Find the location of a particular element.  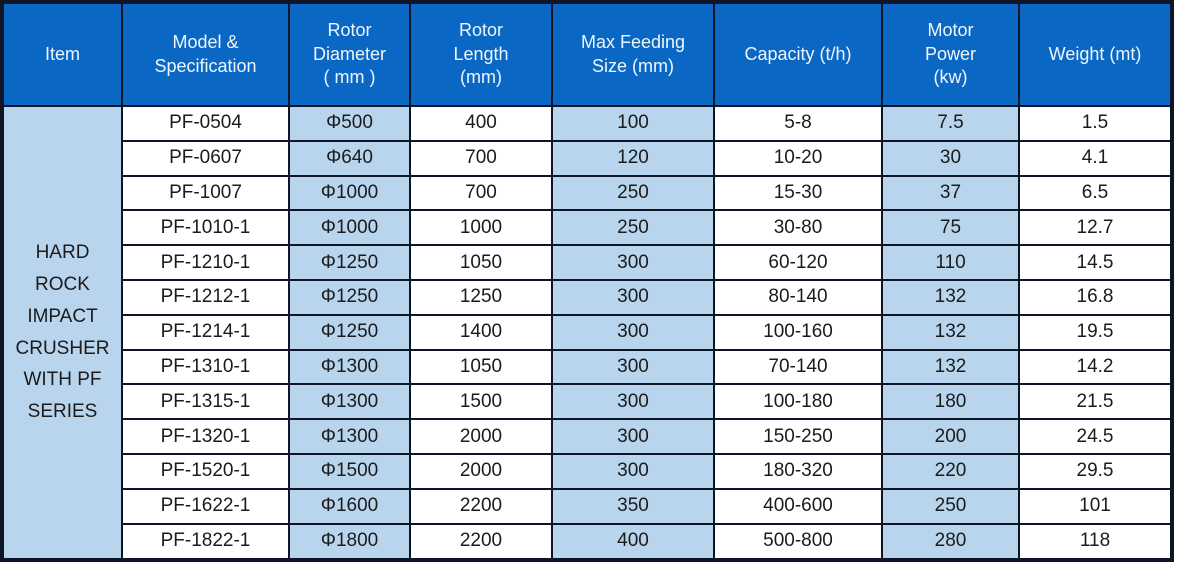

cell-model: PF-1010-1 is located at coordinates (205, 228).